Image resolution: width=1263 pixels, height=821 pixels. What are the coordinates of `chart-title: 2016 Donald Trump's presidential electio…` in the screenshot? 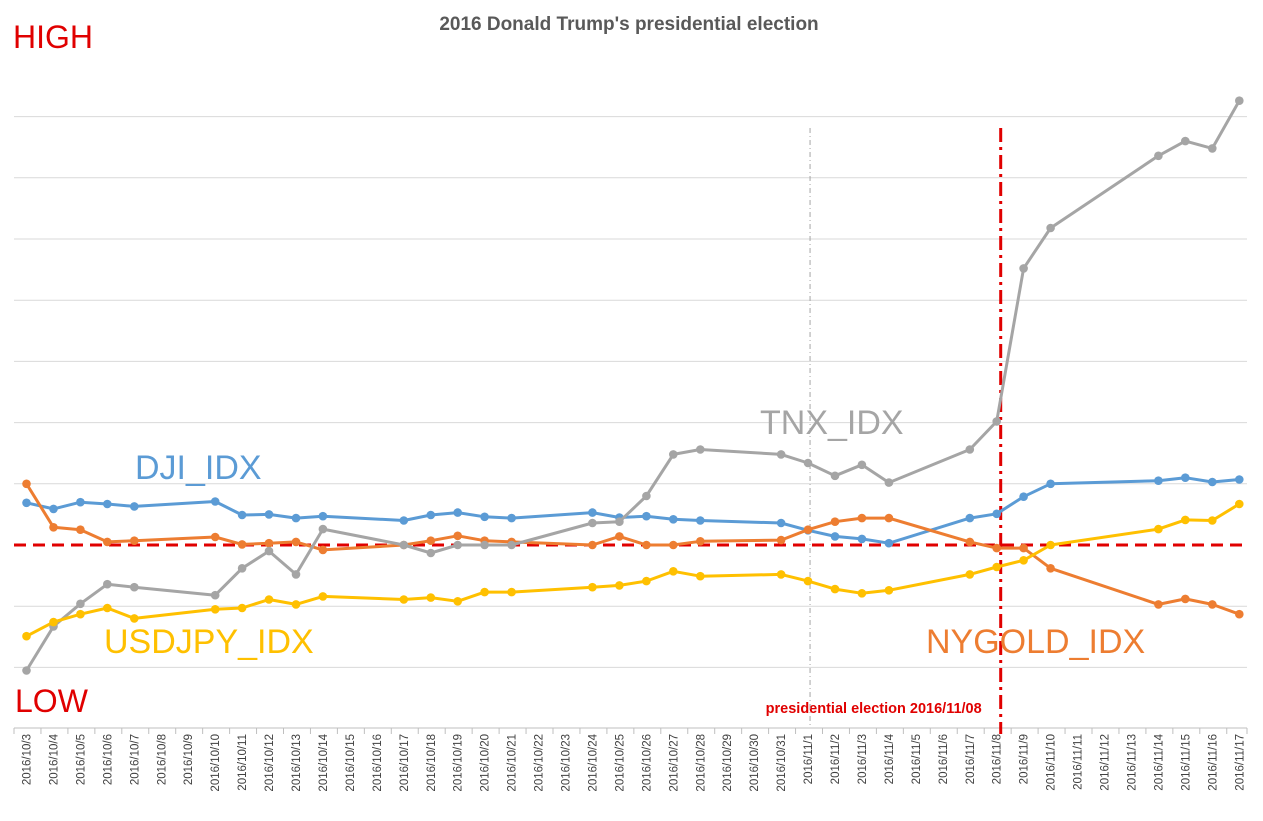 It's located at (628, 24).